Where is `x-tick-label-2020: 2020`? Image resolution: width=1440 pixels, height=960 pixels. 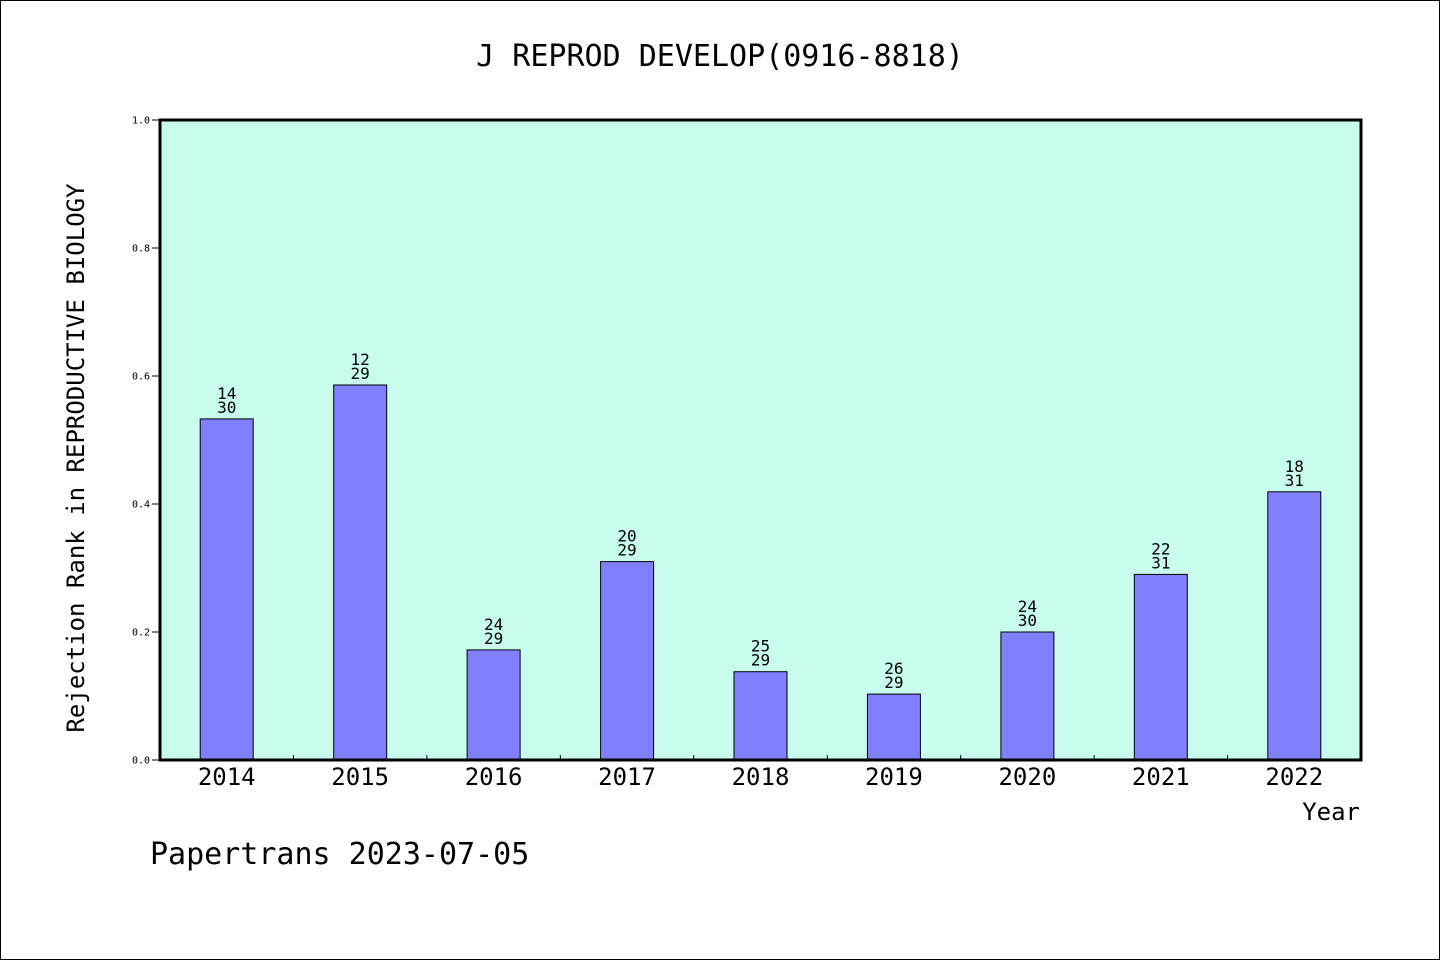 x-tick-label-2020: 2020 is located at coordinates (1027, 777).